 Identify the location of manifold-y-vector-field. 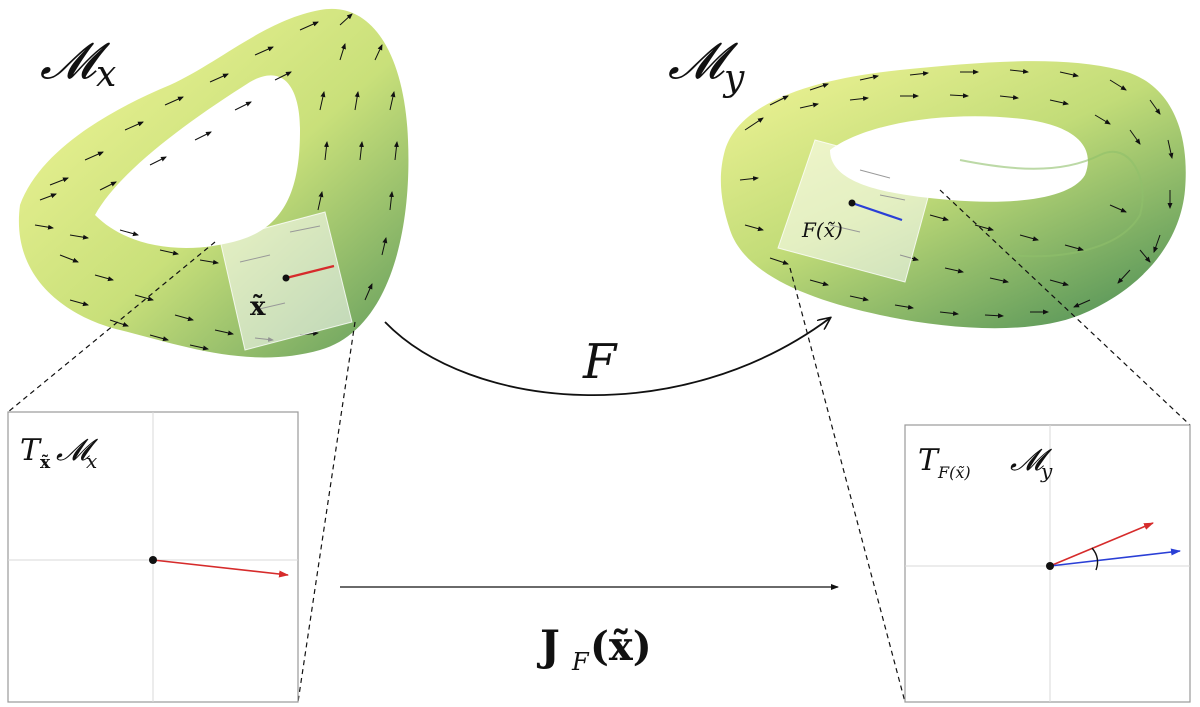
(956, 193).